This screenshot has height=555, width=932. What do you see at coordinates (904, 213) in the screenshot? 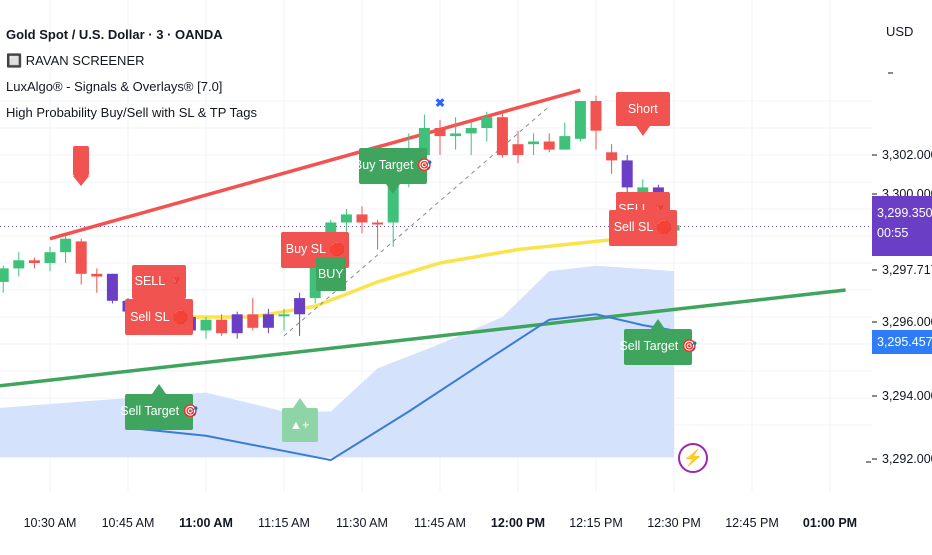
I see `current-price-value: 3,299.350` at bounding box center [904, 213].